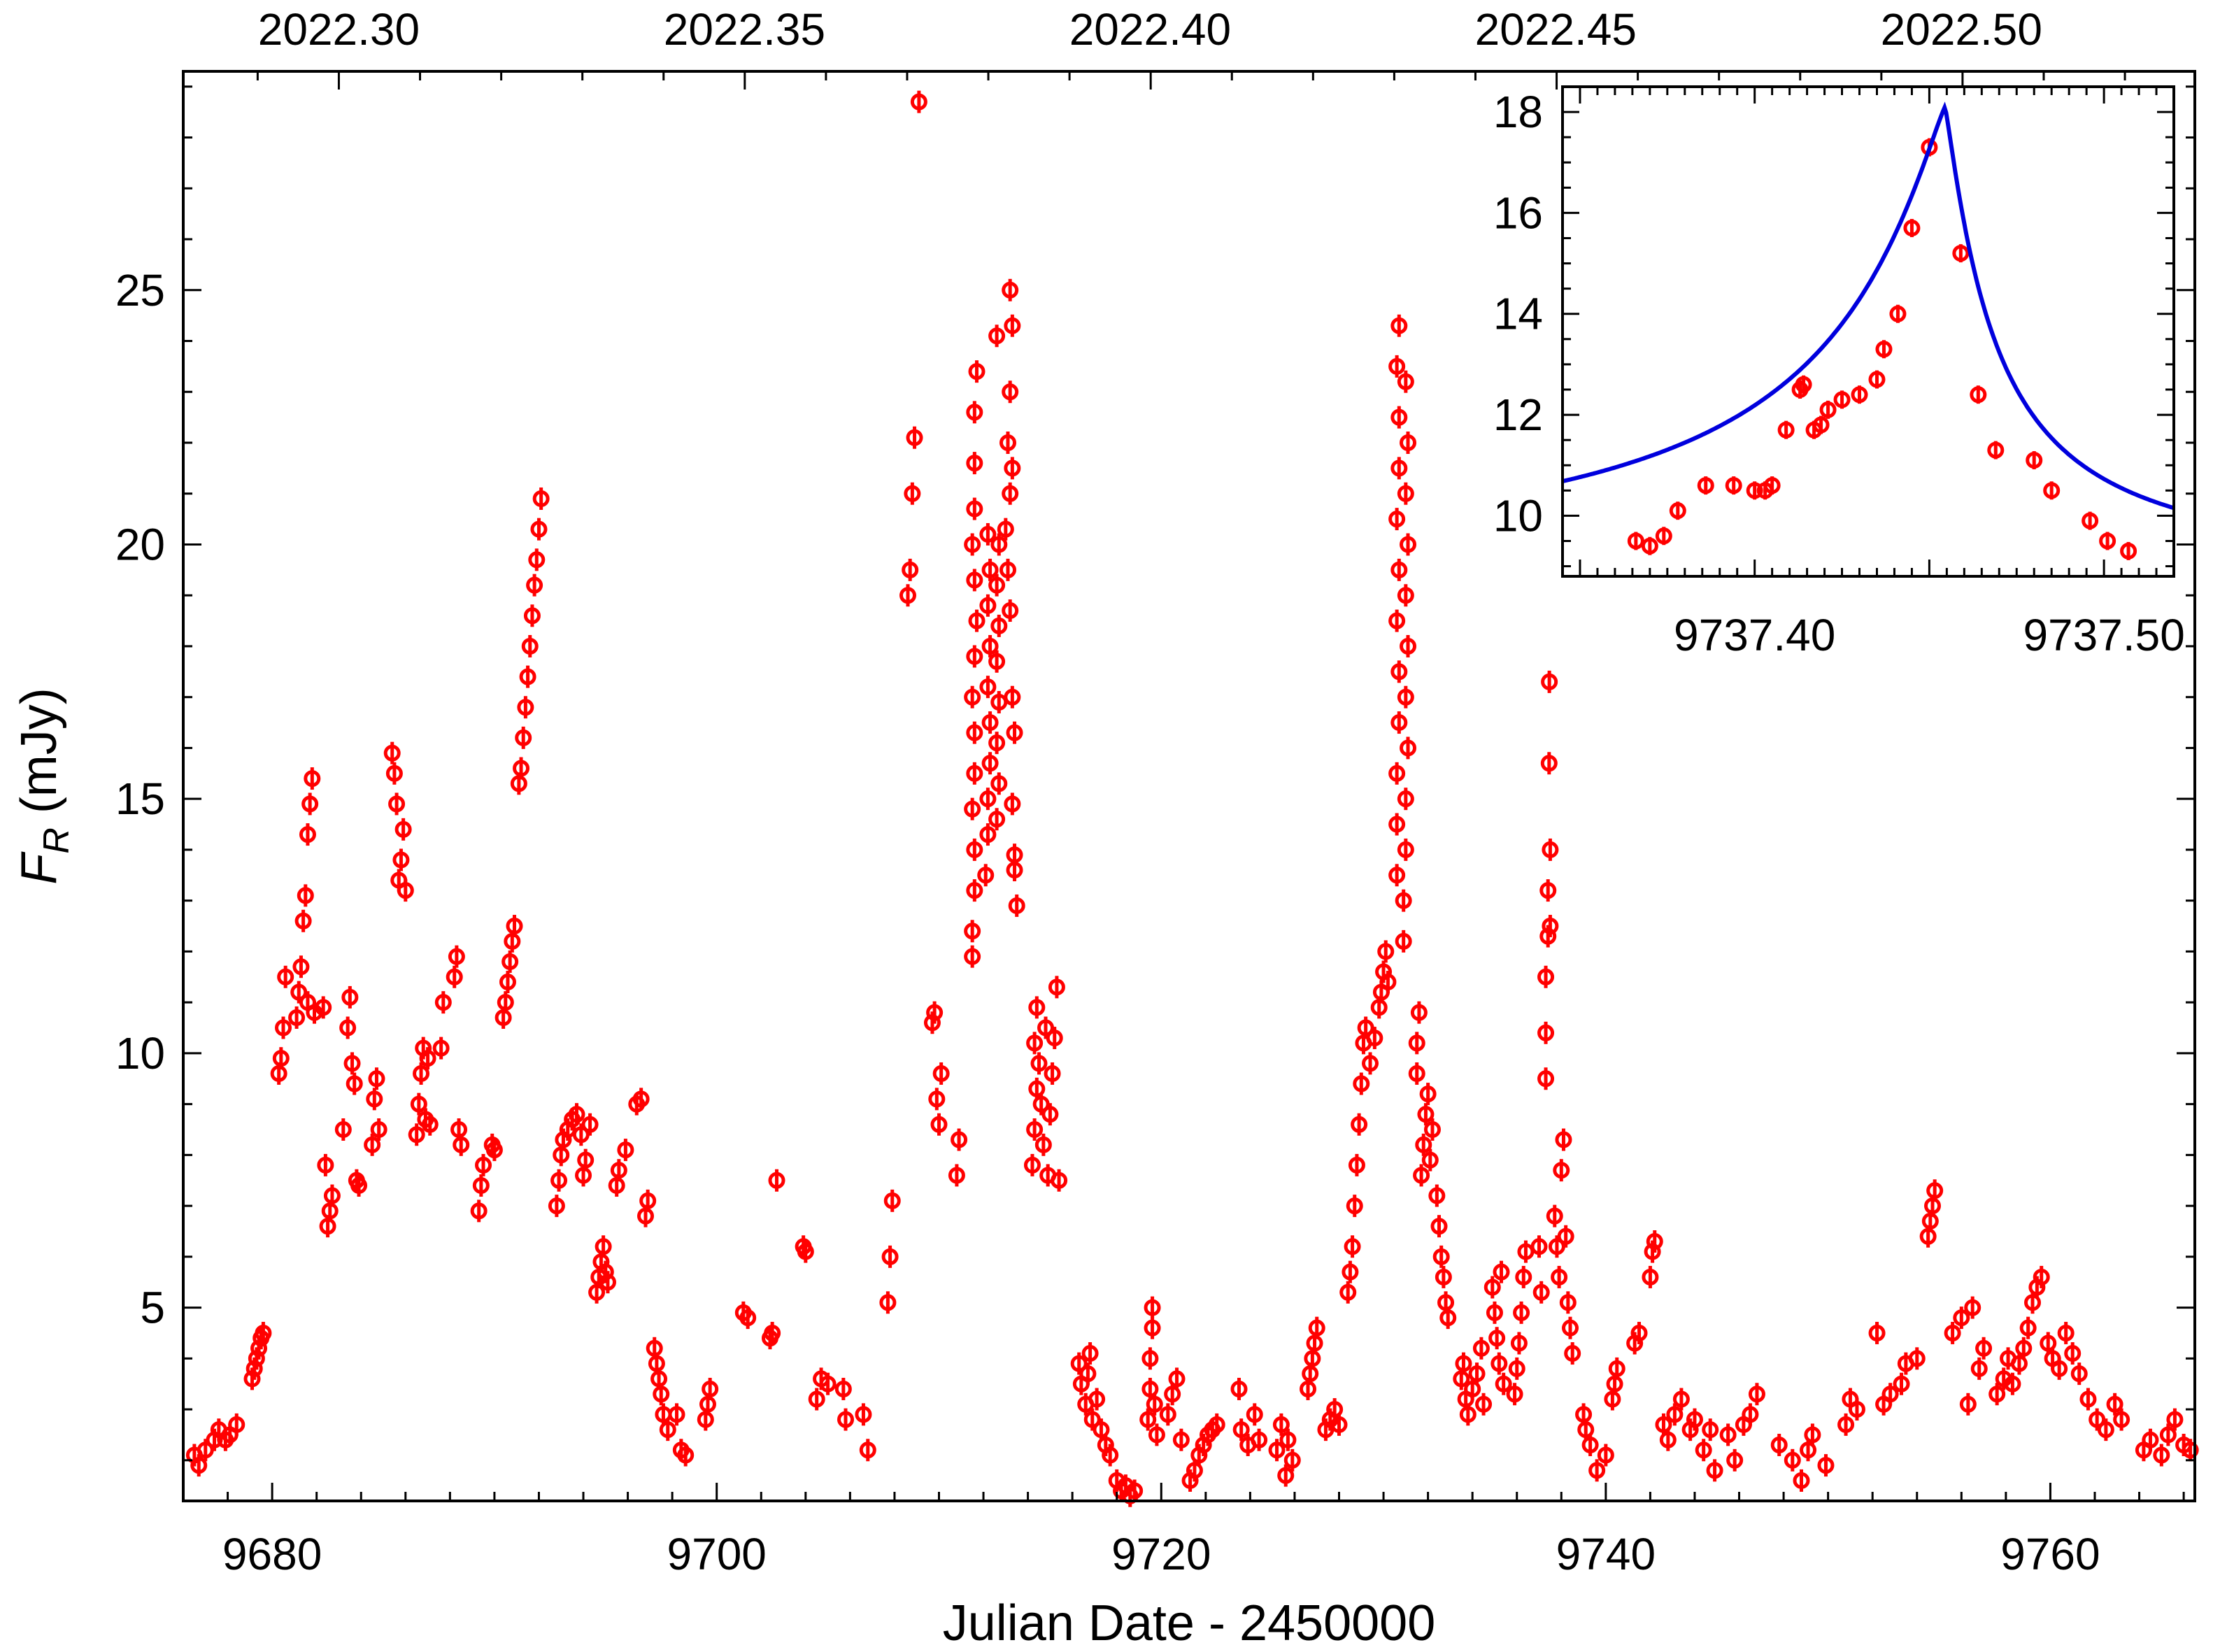  What do you see at coordinates (2103, 635) in the screenshot?
I see `inset-x-tick-label: 9737.50` at bounding box center [2103, 635].